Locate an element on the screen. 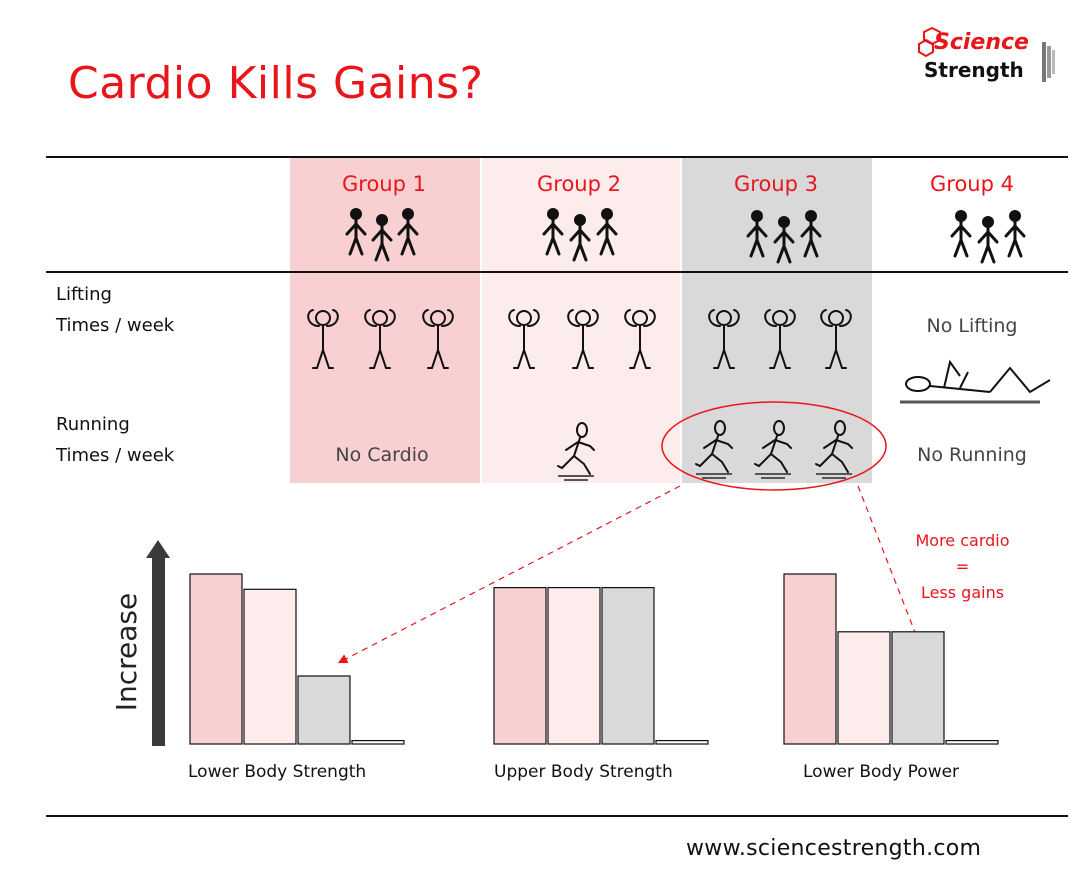 The image size is (1090, 889). highlight-ellipse is located at coordinates (774, 446).